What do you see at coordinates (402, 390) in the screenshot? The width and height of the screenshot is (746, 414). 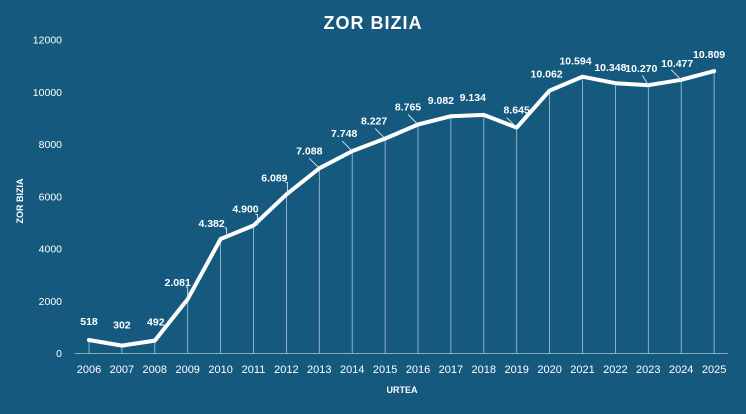 I see `x-axis-title: URTEA` at bounding box center [402, 390].